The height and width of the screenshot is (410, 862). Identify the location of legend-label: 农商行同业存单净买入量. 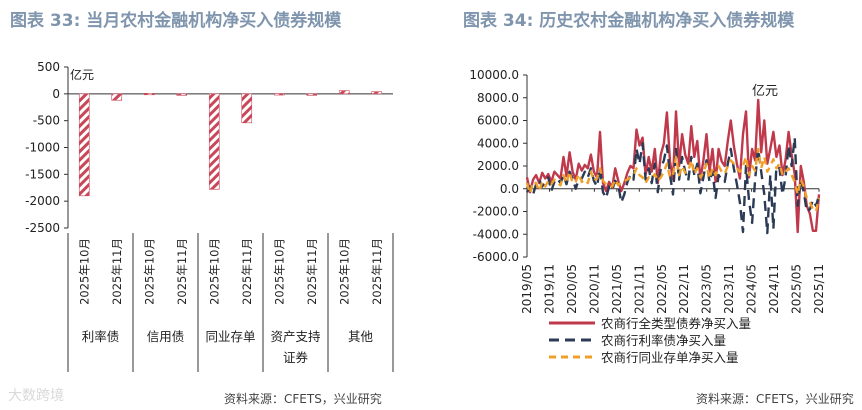
(670, 357).